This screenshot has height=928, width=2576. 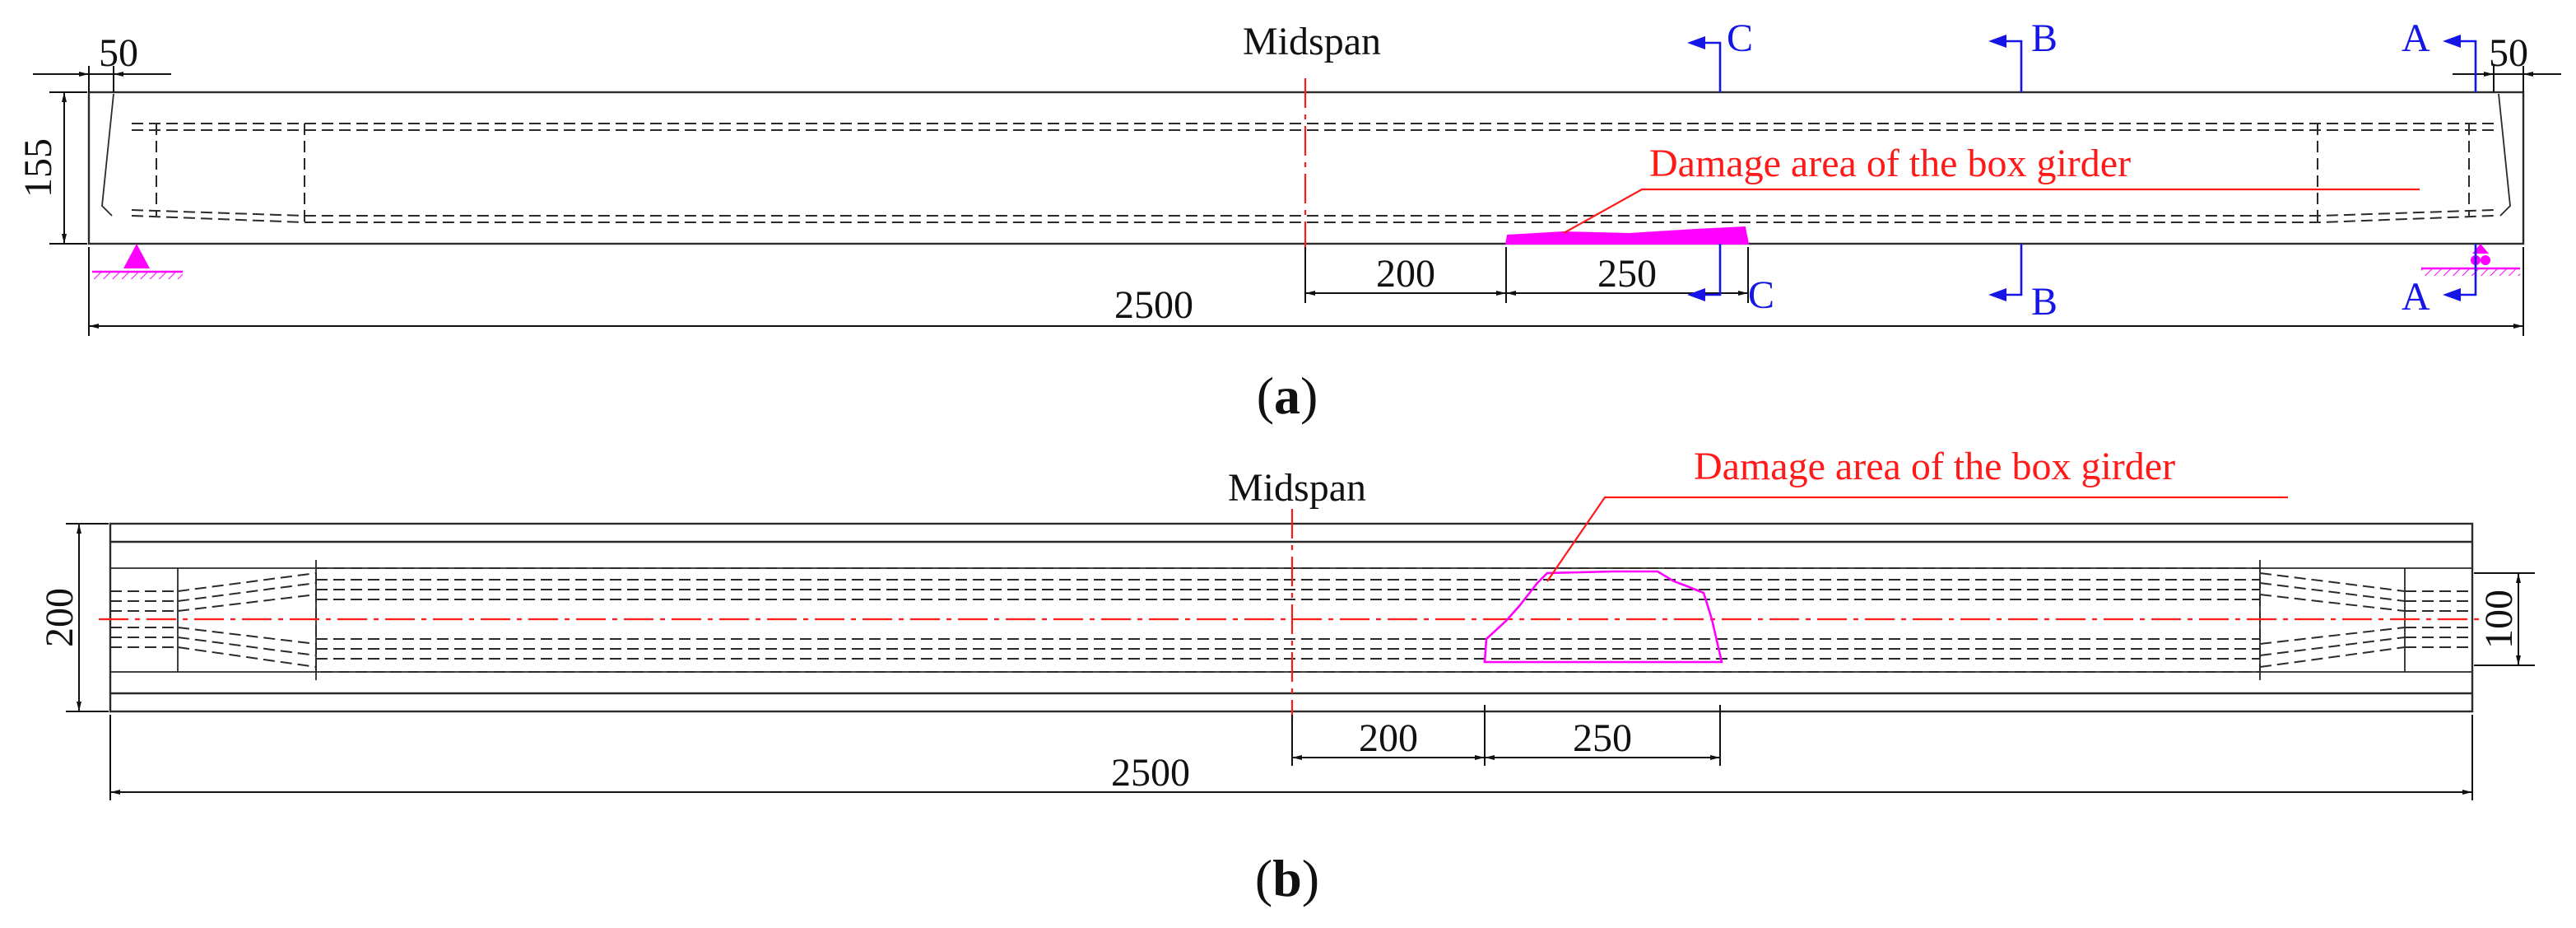 I want to click on dim-damage-length-plan: 250, so click(x=1602, y=738).